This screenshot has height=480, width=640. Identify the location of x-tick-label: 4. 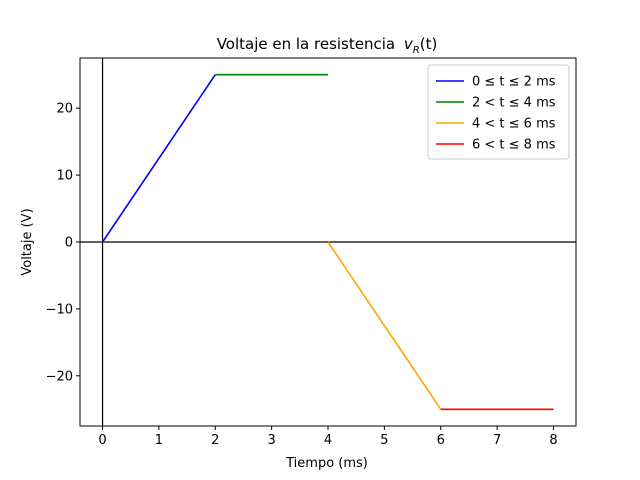
(328, 440).